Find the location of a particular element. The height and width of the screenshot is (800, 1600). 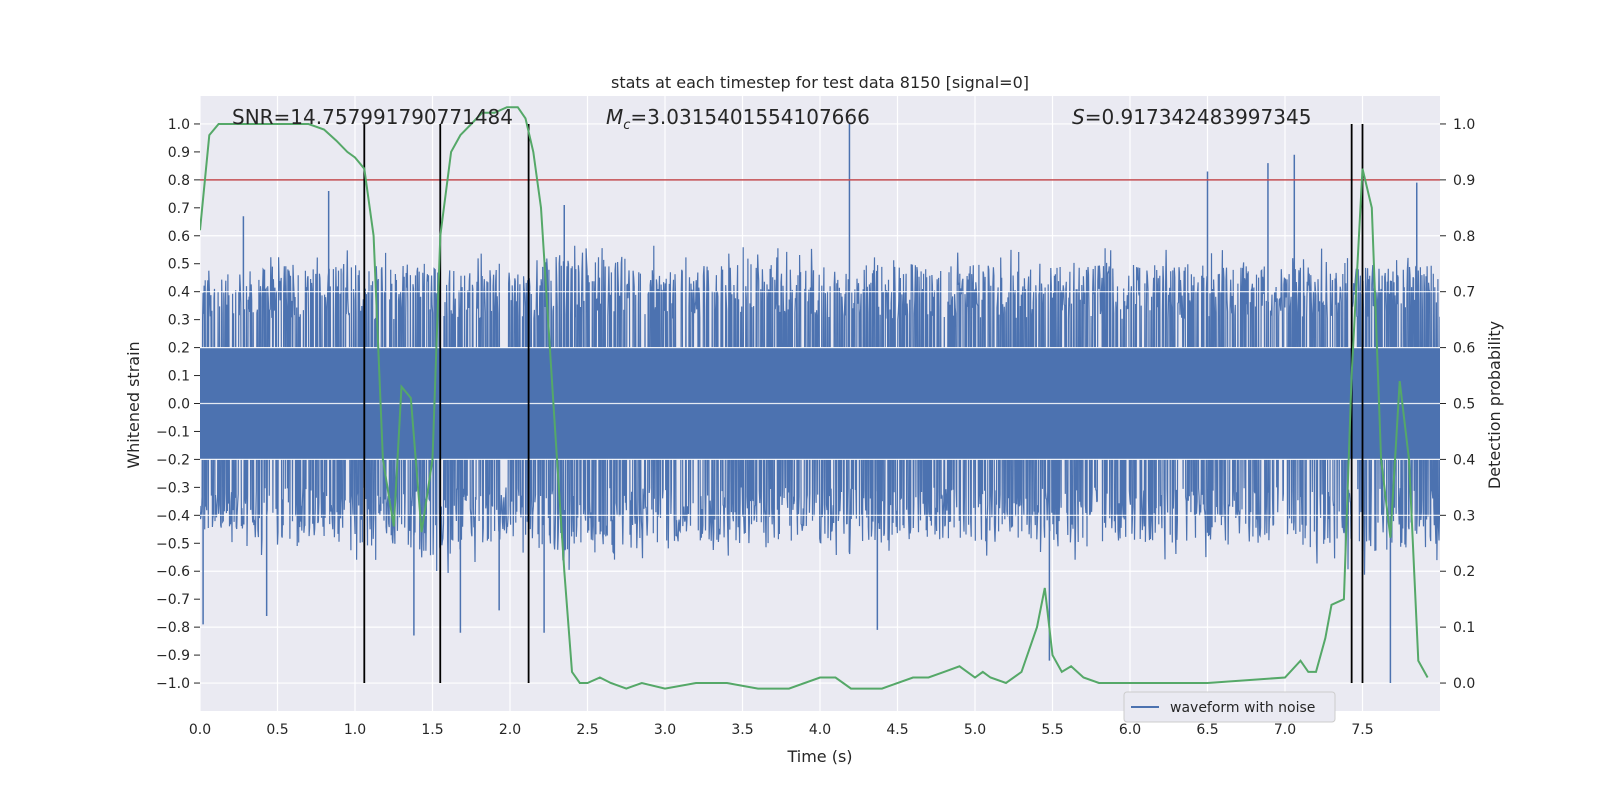

x-tick-label: 2.5 is located at coordinates (587, 730).